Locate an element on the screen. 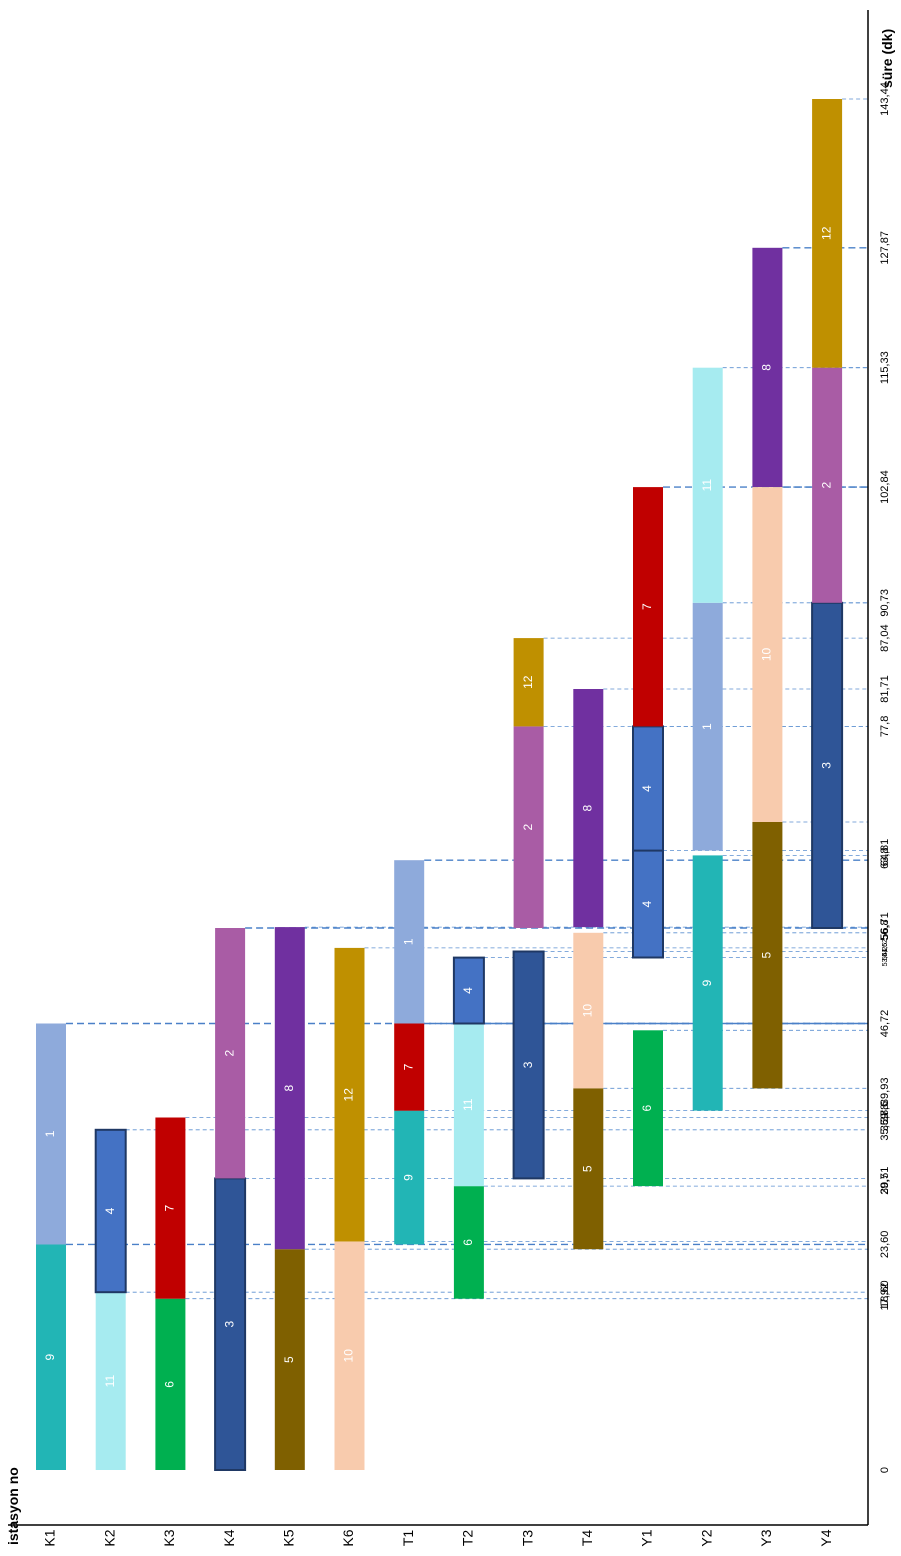 The image size is (901, 1556). station-label-k5: K5 is located at coordinates (289, 1537).